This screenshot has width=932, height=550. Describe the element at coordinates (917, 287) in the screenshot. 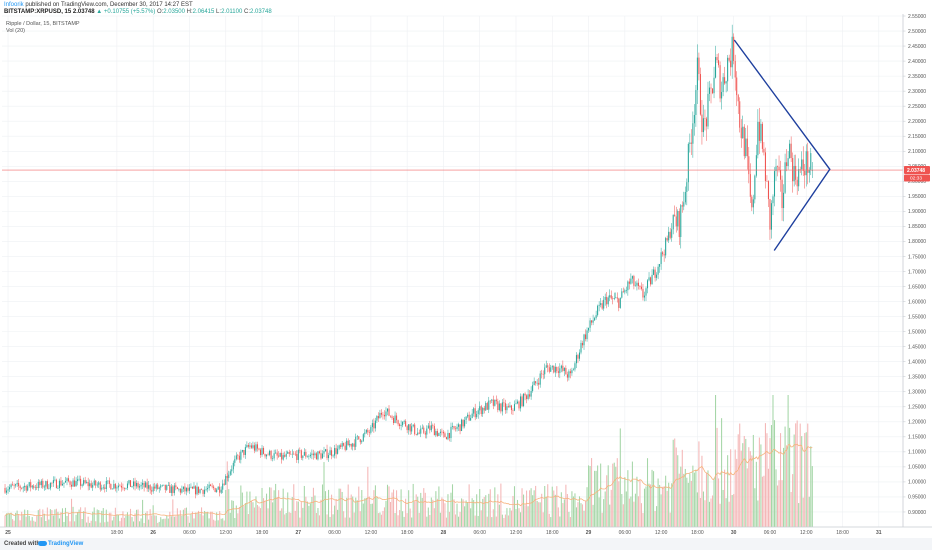

I see `price-tick-label: 1.65000` at that location.